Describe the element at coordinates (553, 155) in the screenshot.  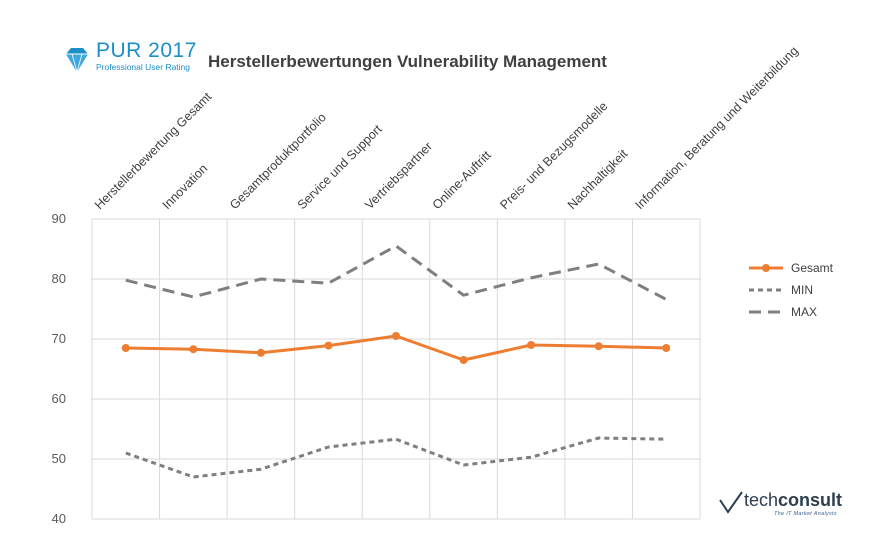
I see `category-label: Preis- und Bezugsmodelle` at that location.